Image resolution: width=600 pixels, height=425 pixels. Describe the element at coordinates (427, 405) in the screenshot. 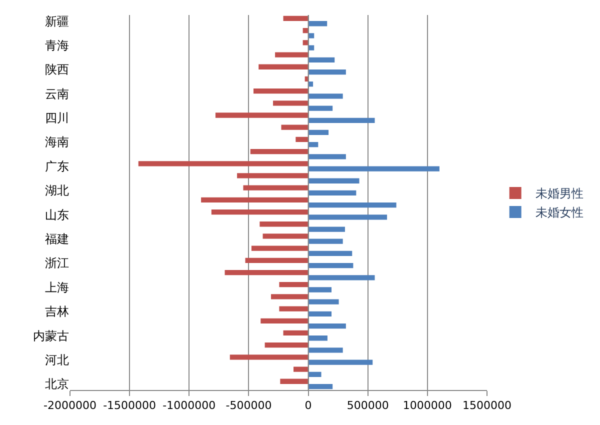

I see `x-tick-label: 1000000` at that location.